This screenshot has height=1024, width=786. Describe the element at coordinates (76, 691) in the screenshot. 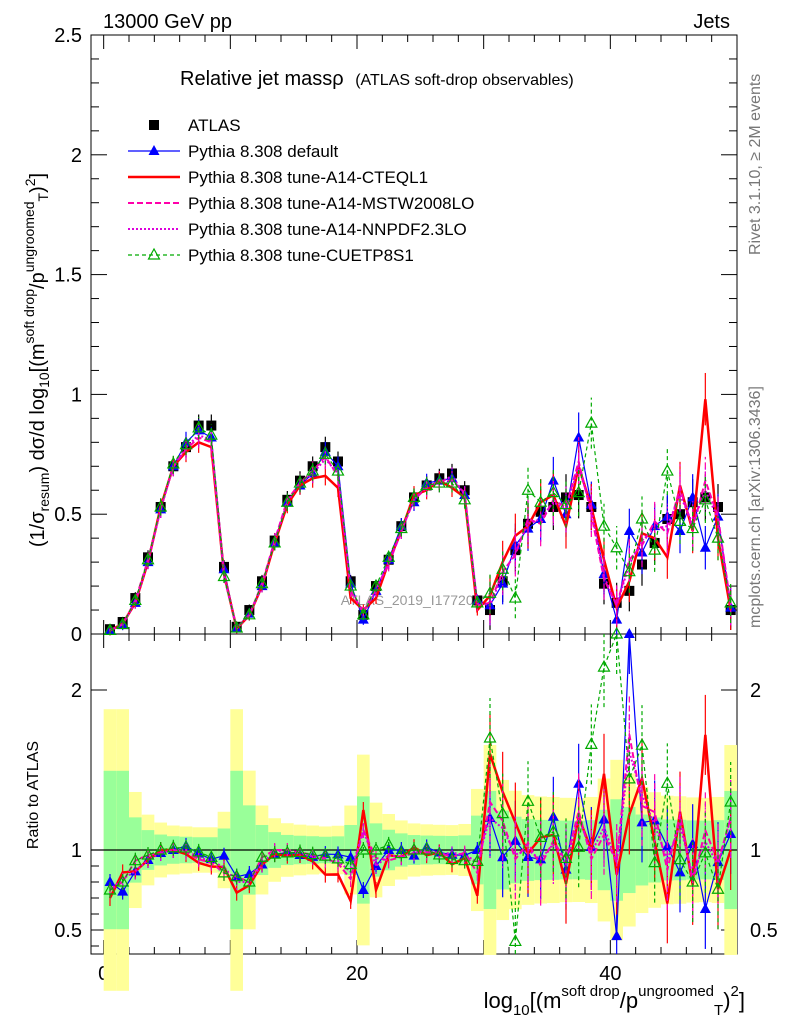

I see `ratio-tick-label: 2` at that location.